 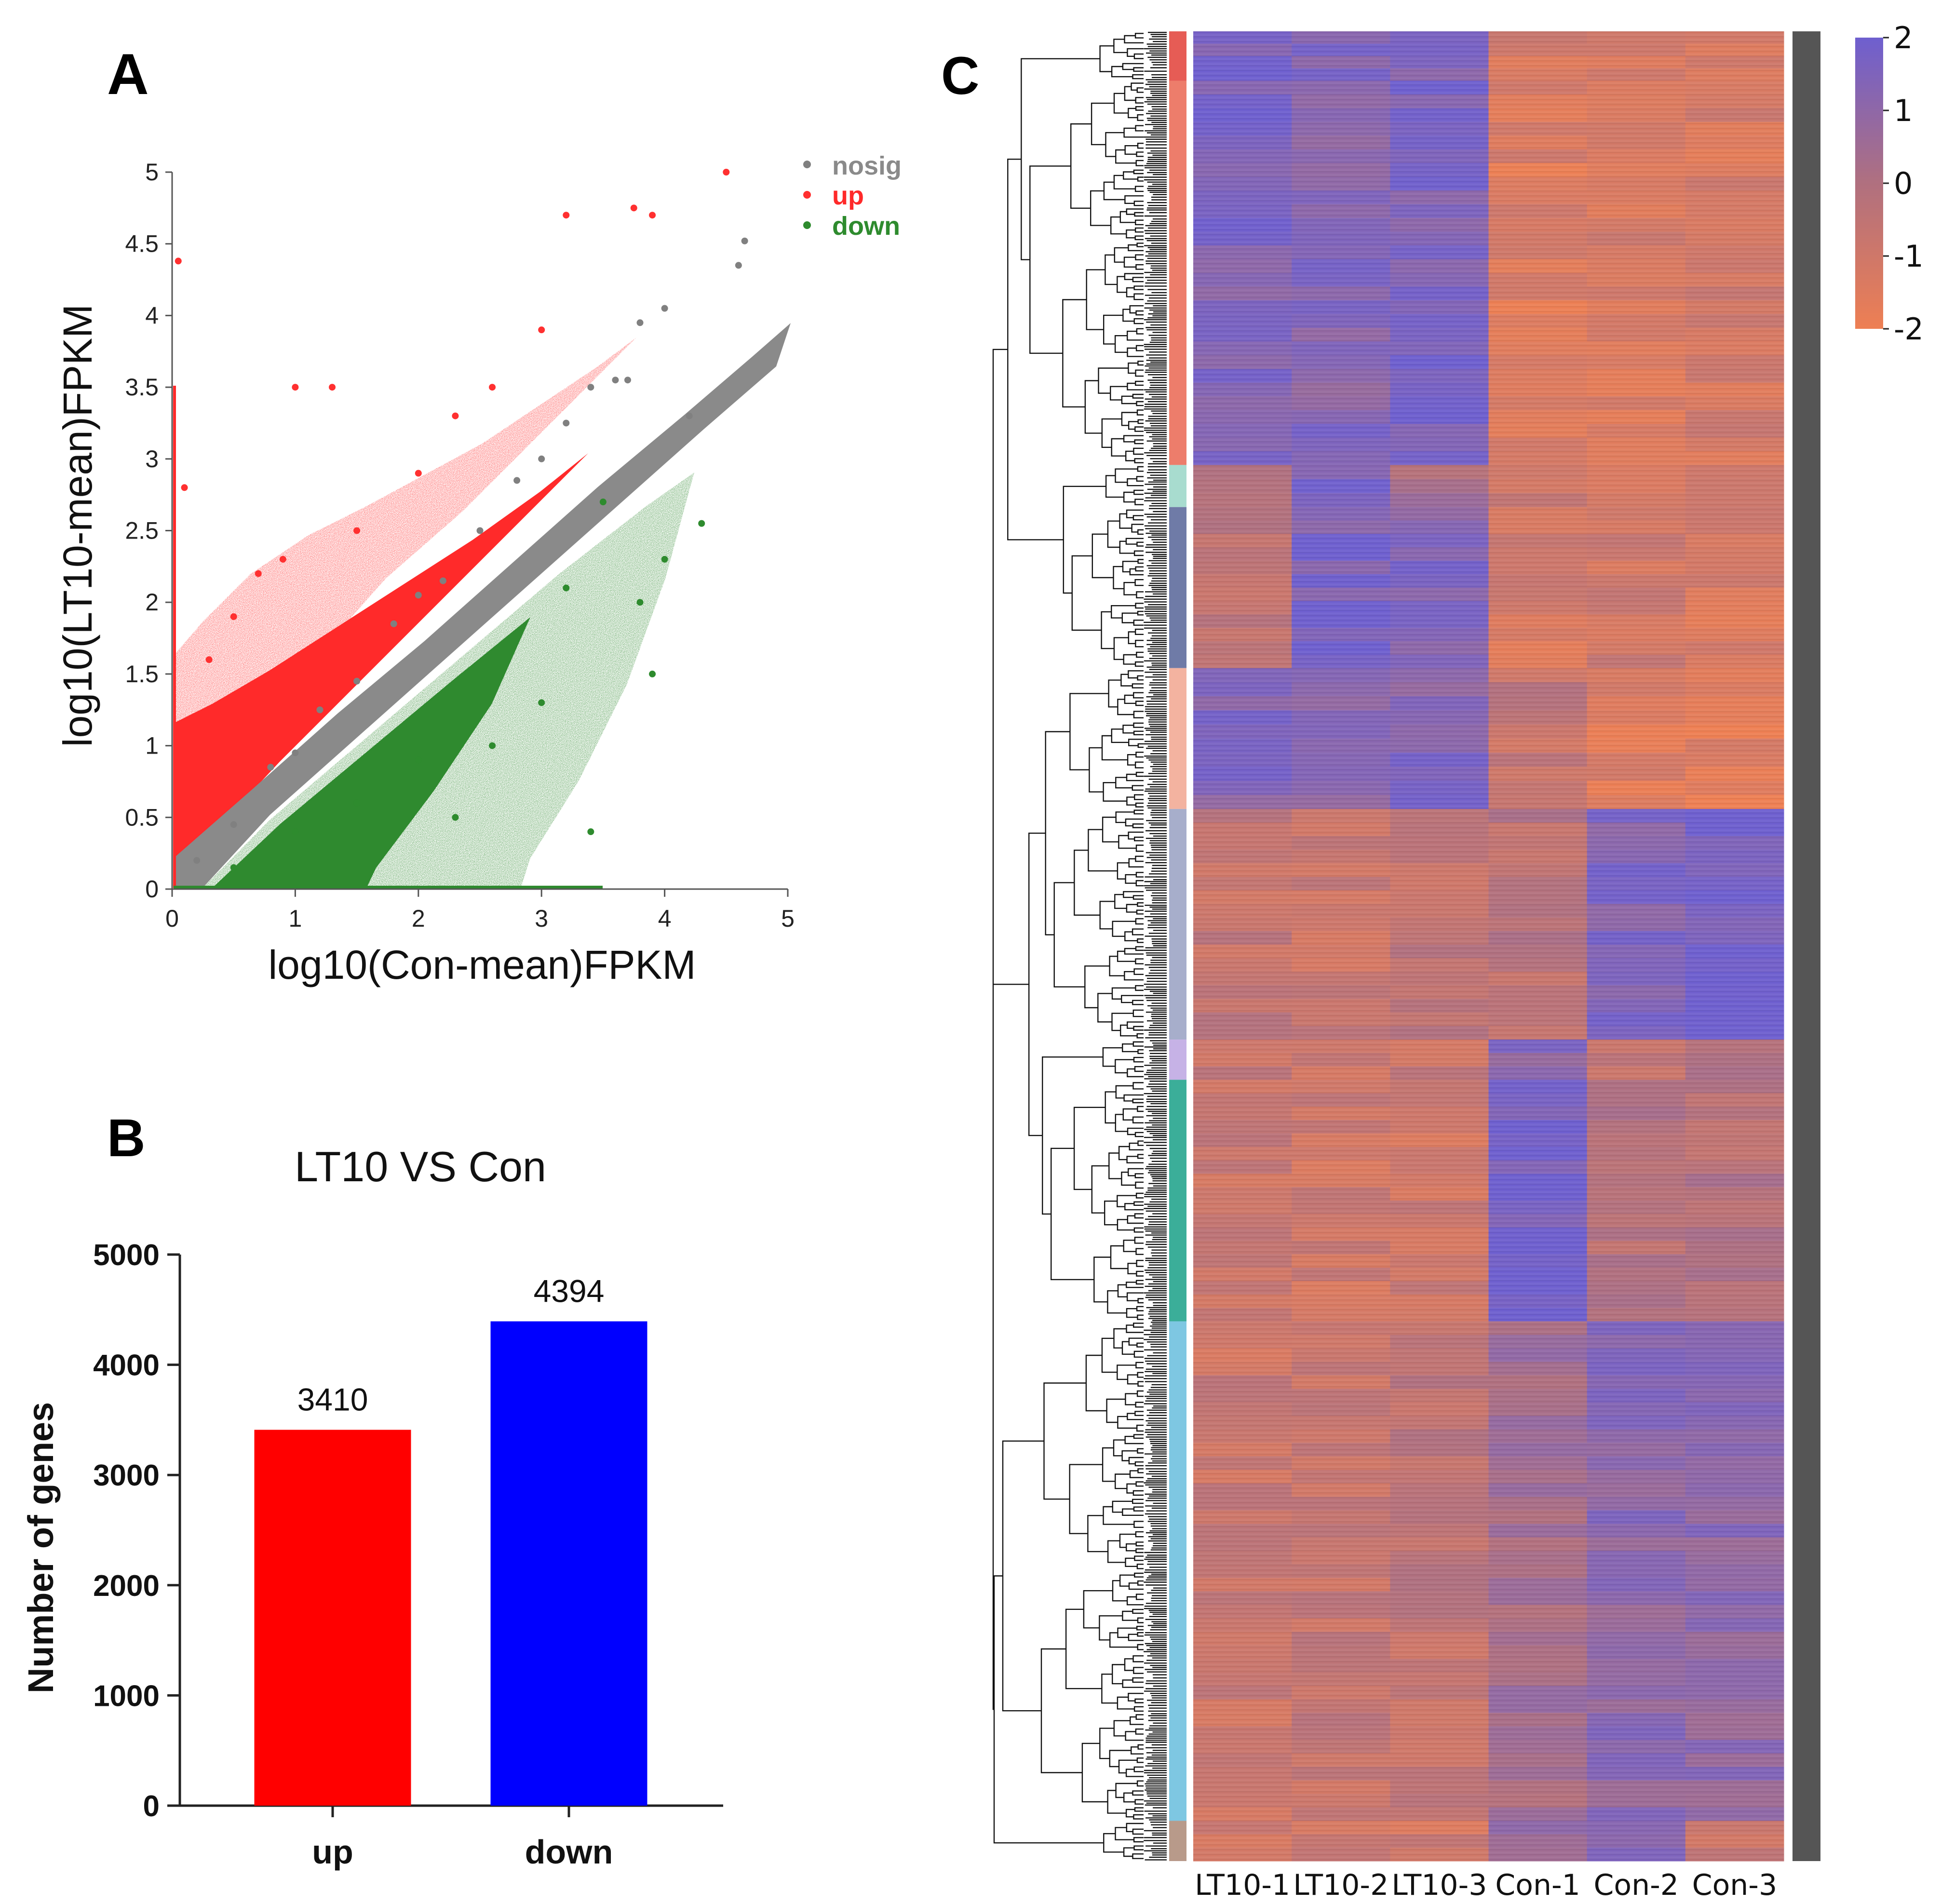 What do you see at coordinates (569, 1852) in the screenshot?
I see `bar-category-label: down` at bounding box center [569, 1852].